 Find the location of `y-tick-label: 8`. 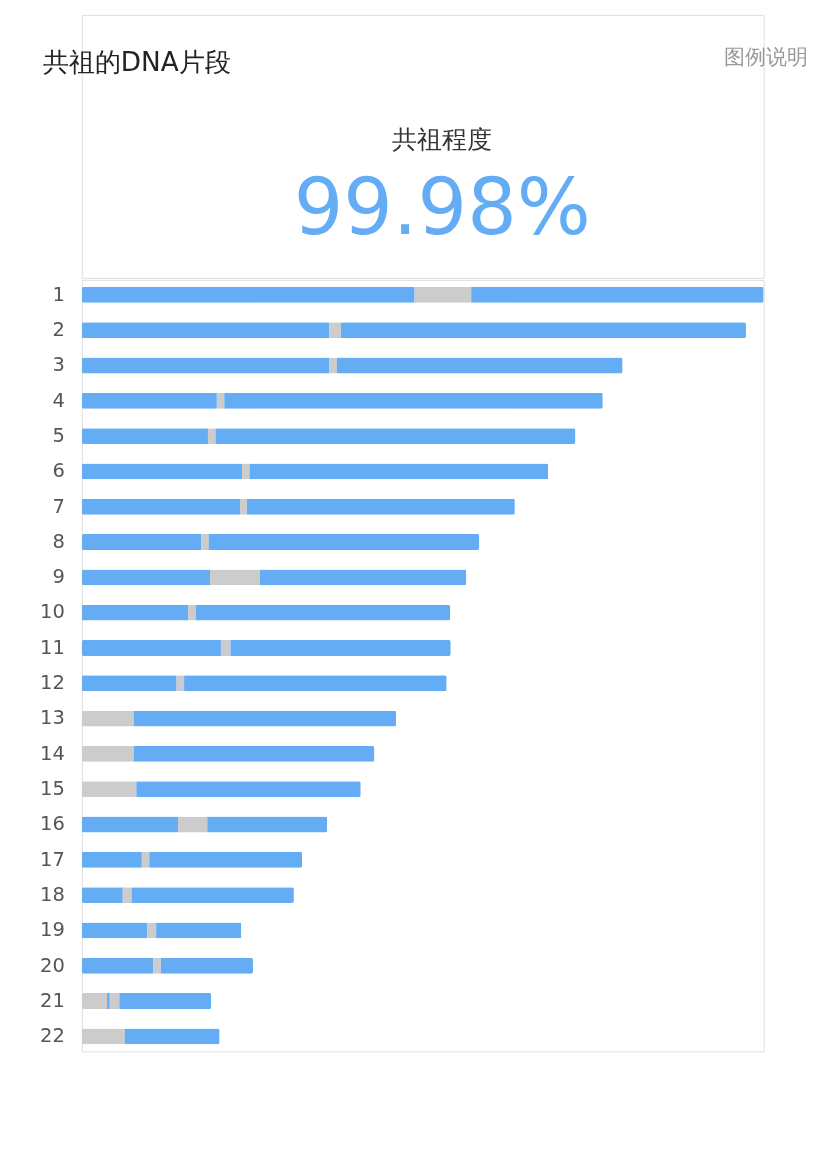

y-tick-label: 8 is located at coordinates (58, 541).